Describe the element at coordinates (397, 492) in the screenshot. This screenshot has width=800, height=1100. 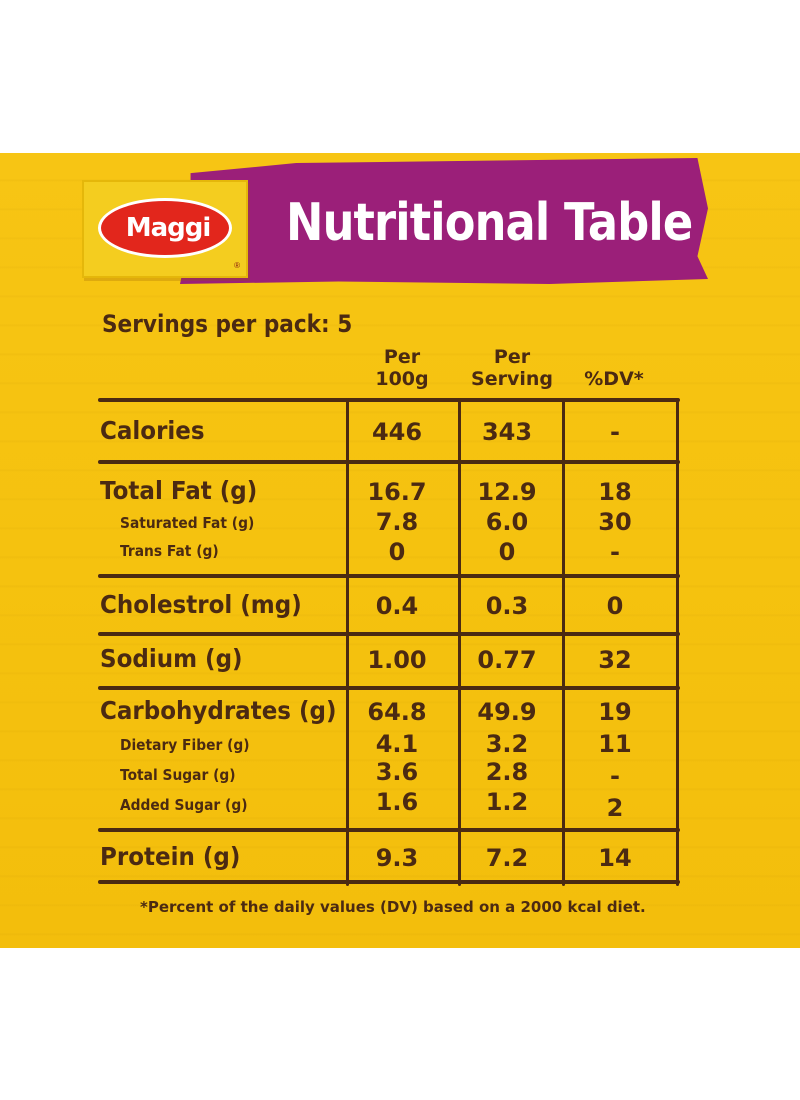
I see `cell-total-fat-per100: 16.7` at that location.